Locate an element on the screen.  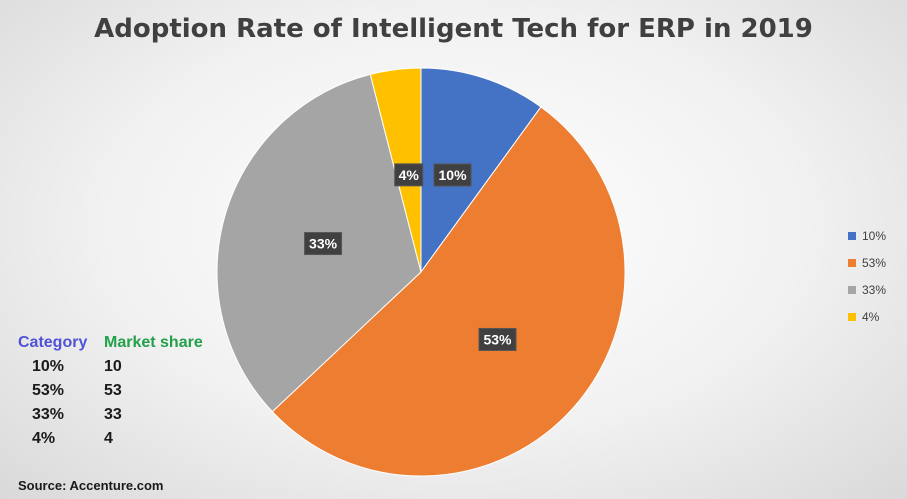
header-market-share: Market share is located at coordinates (153, 342).